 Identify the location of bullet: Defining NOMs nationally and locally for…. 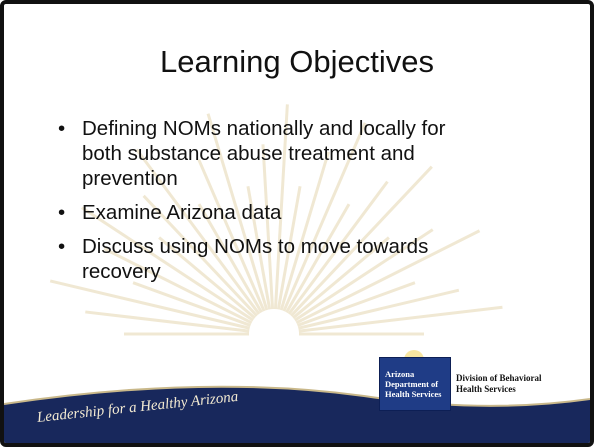
(271, 153).